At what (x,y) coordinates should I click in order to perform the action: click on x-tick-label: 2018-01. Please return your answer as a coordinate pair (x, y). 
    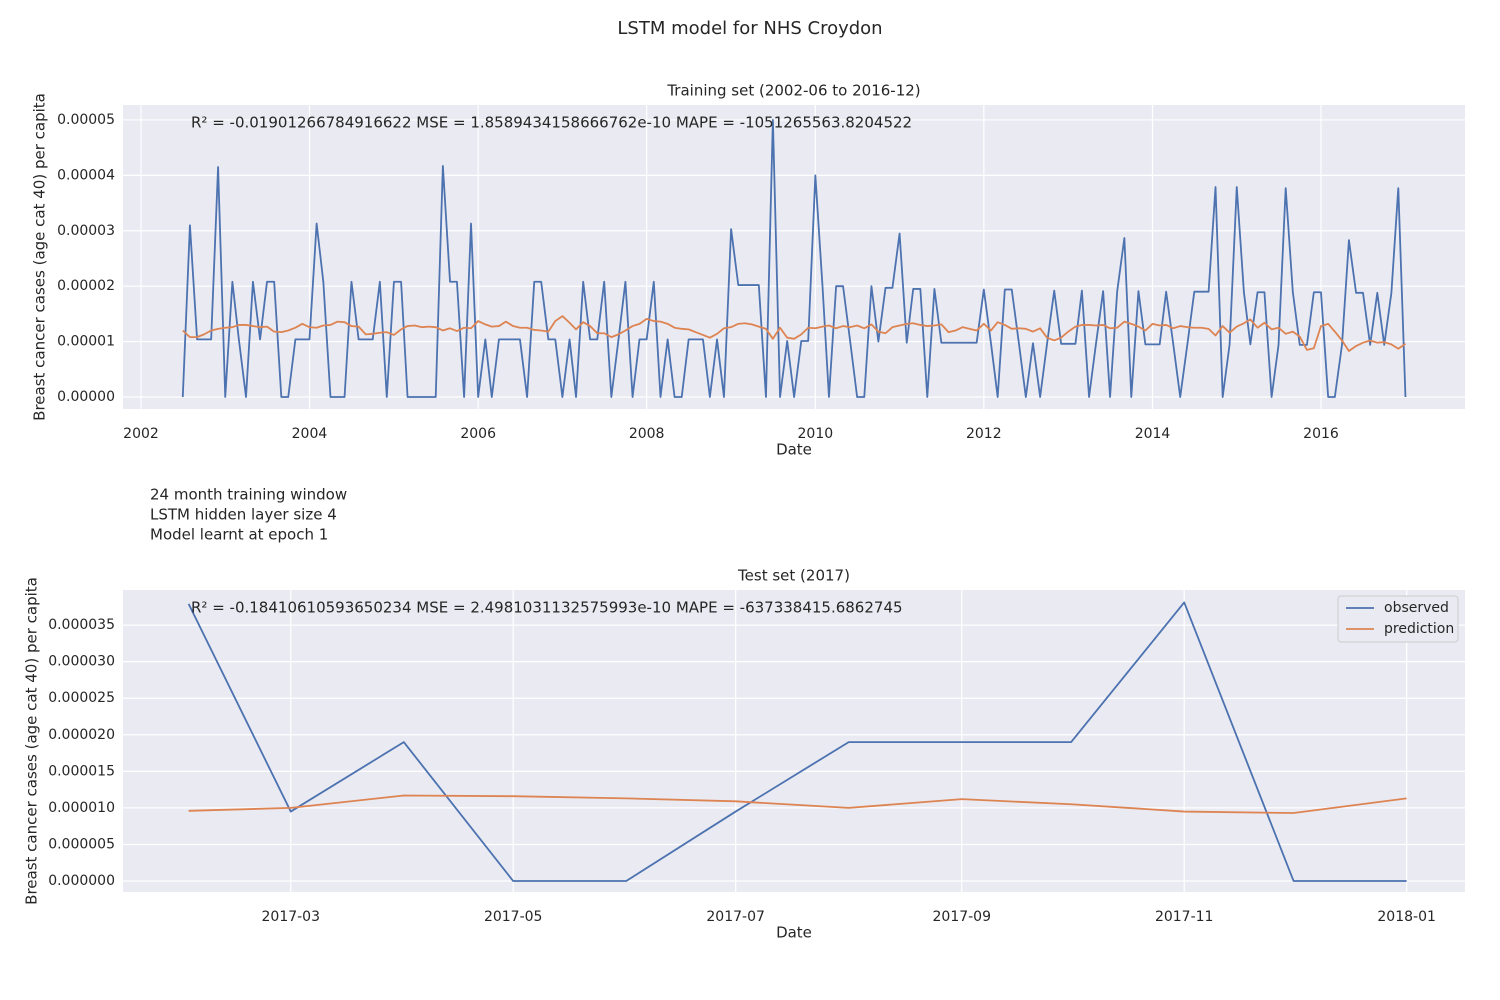
    Looking at the image, I should click on (1406, 917).